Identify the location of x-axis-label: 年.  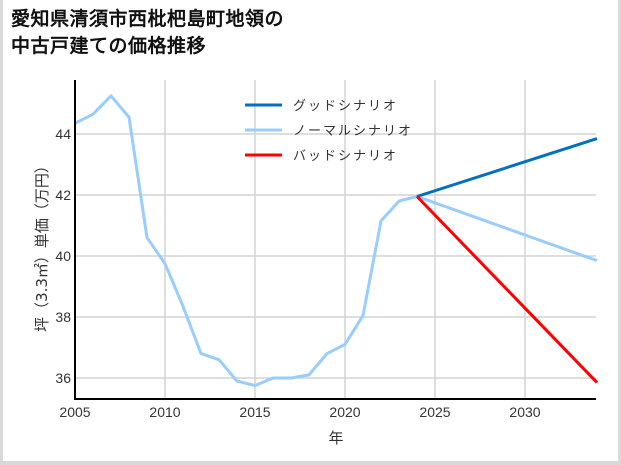
(335, 438).